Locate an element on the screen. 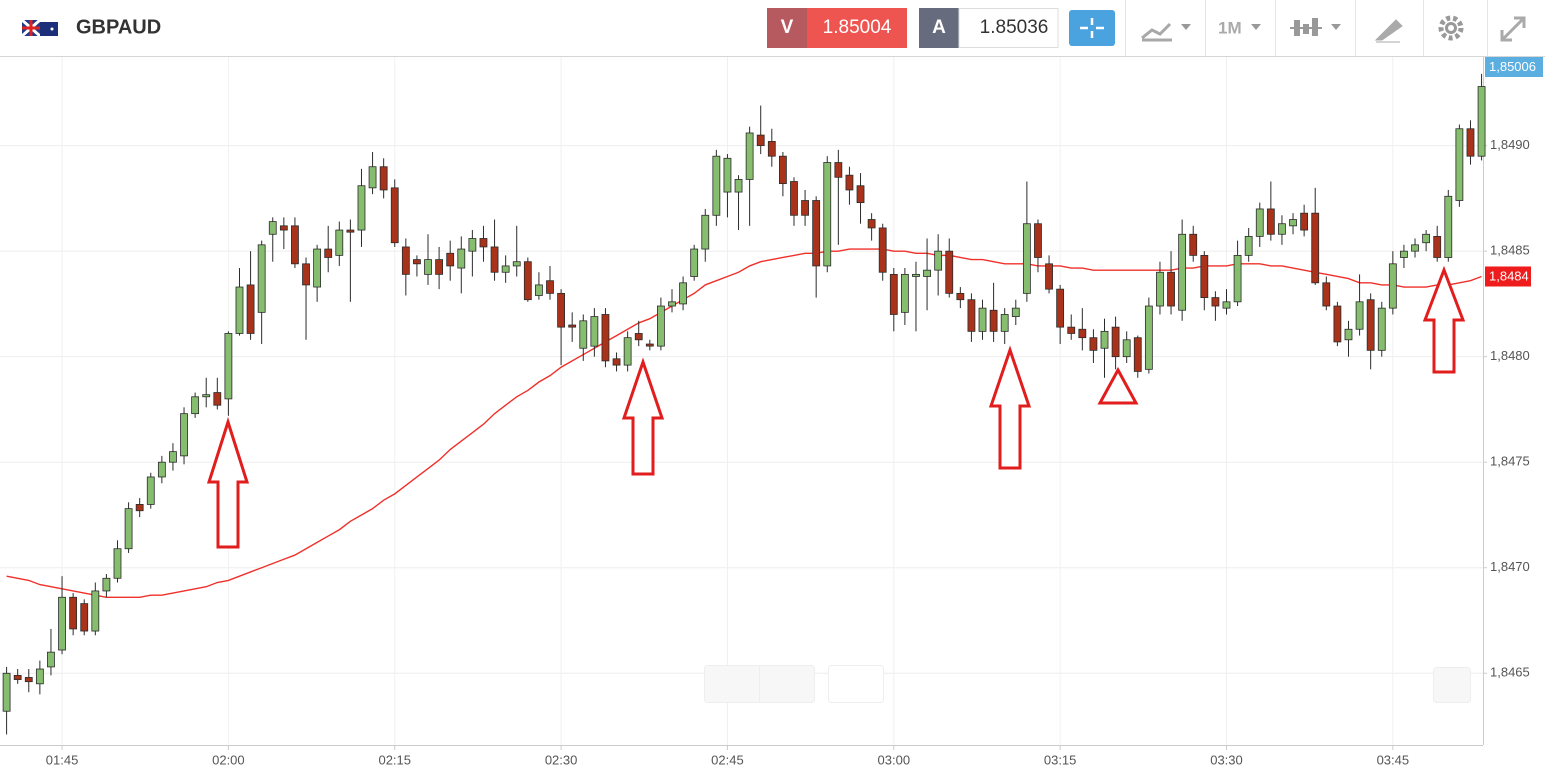 This screenshot has width=1545, height=780. sell-price: 1.85004 is located at coordinates (857, 27).